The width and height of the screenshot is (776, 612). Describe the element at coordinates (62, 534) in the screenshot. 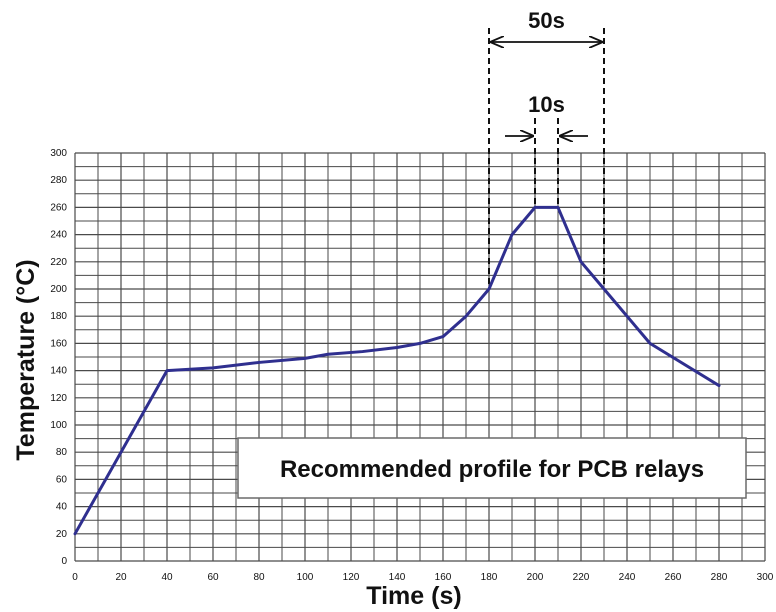

I see `y-tick-label: 20` at that location.